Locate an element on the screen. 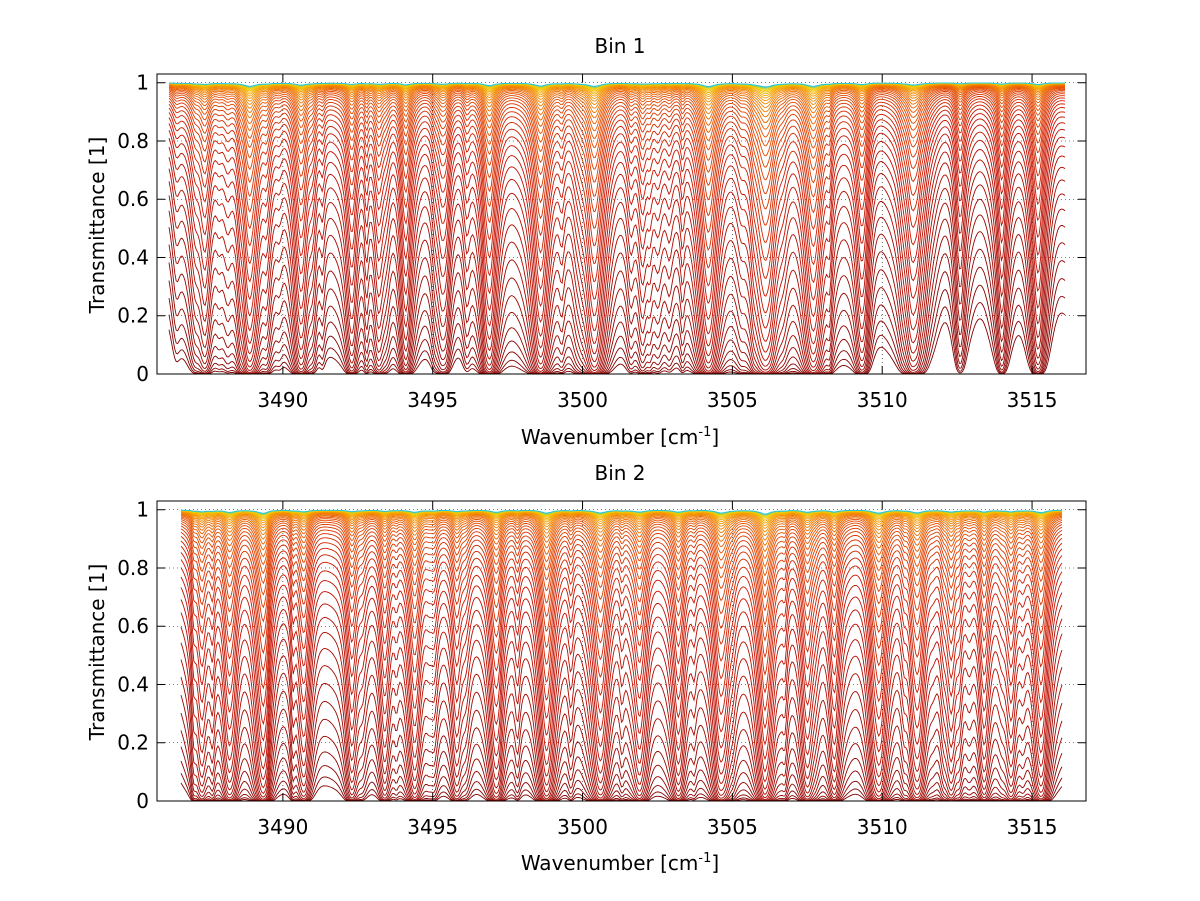 The image size is (1200, 901). chart-title: Bin 1 is located at coordinates (619, 46).